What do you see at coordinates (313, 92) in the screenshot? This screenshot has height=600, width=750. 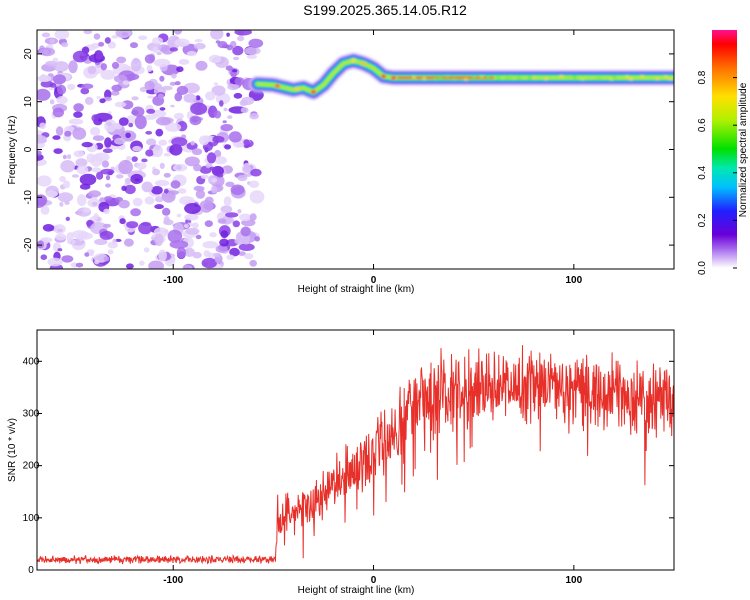 I see `ridge-hotspot` at bounding box center [313, 92].